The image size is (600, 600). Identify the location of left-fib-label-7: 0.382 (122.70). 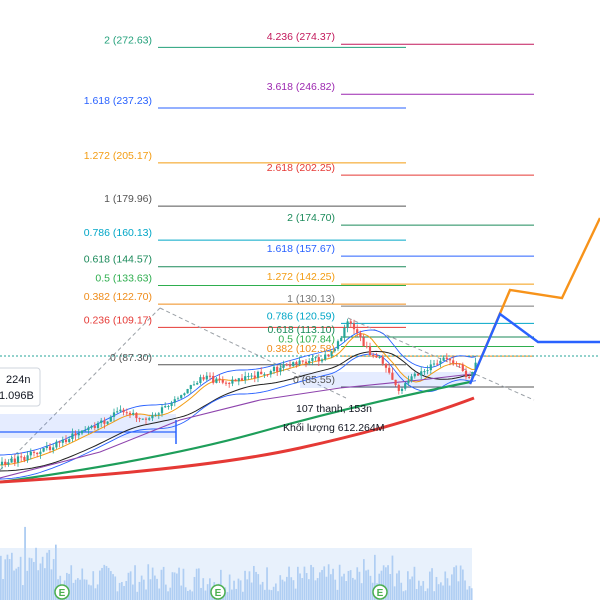
(118, 297).